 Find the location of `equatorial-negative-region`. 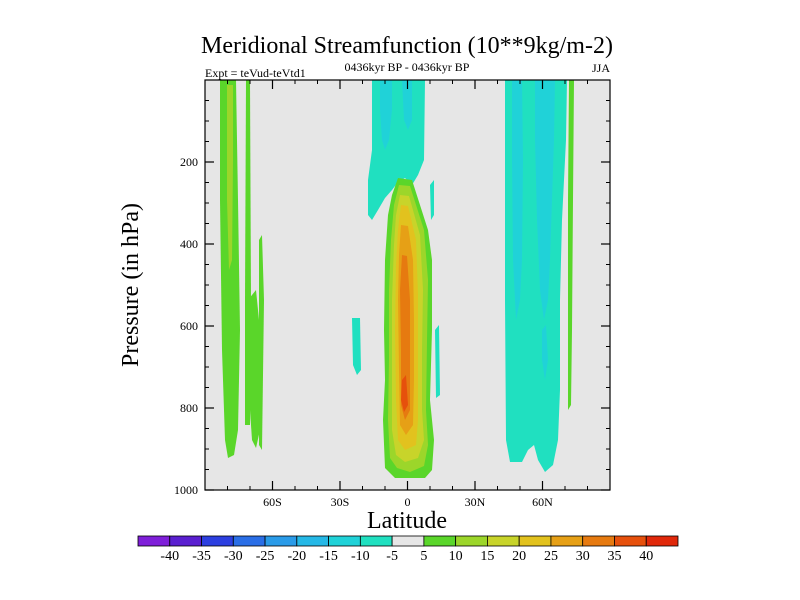

equatorial-negative-region is located at coordinates (396, 239).